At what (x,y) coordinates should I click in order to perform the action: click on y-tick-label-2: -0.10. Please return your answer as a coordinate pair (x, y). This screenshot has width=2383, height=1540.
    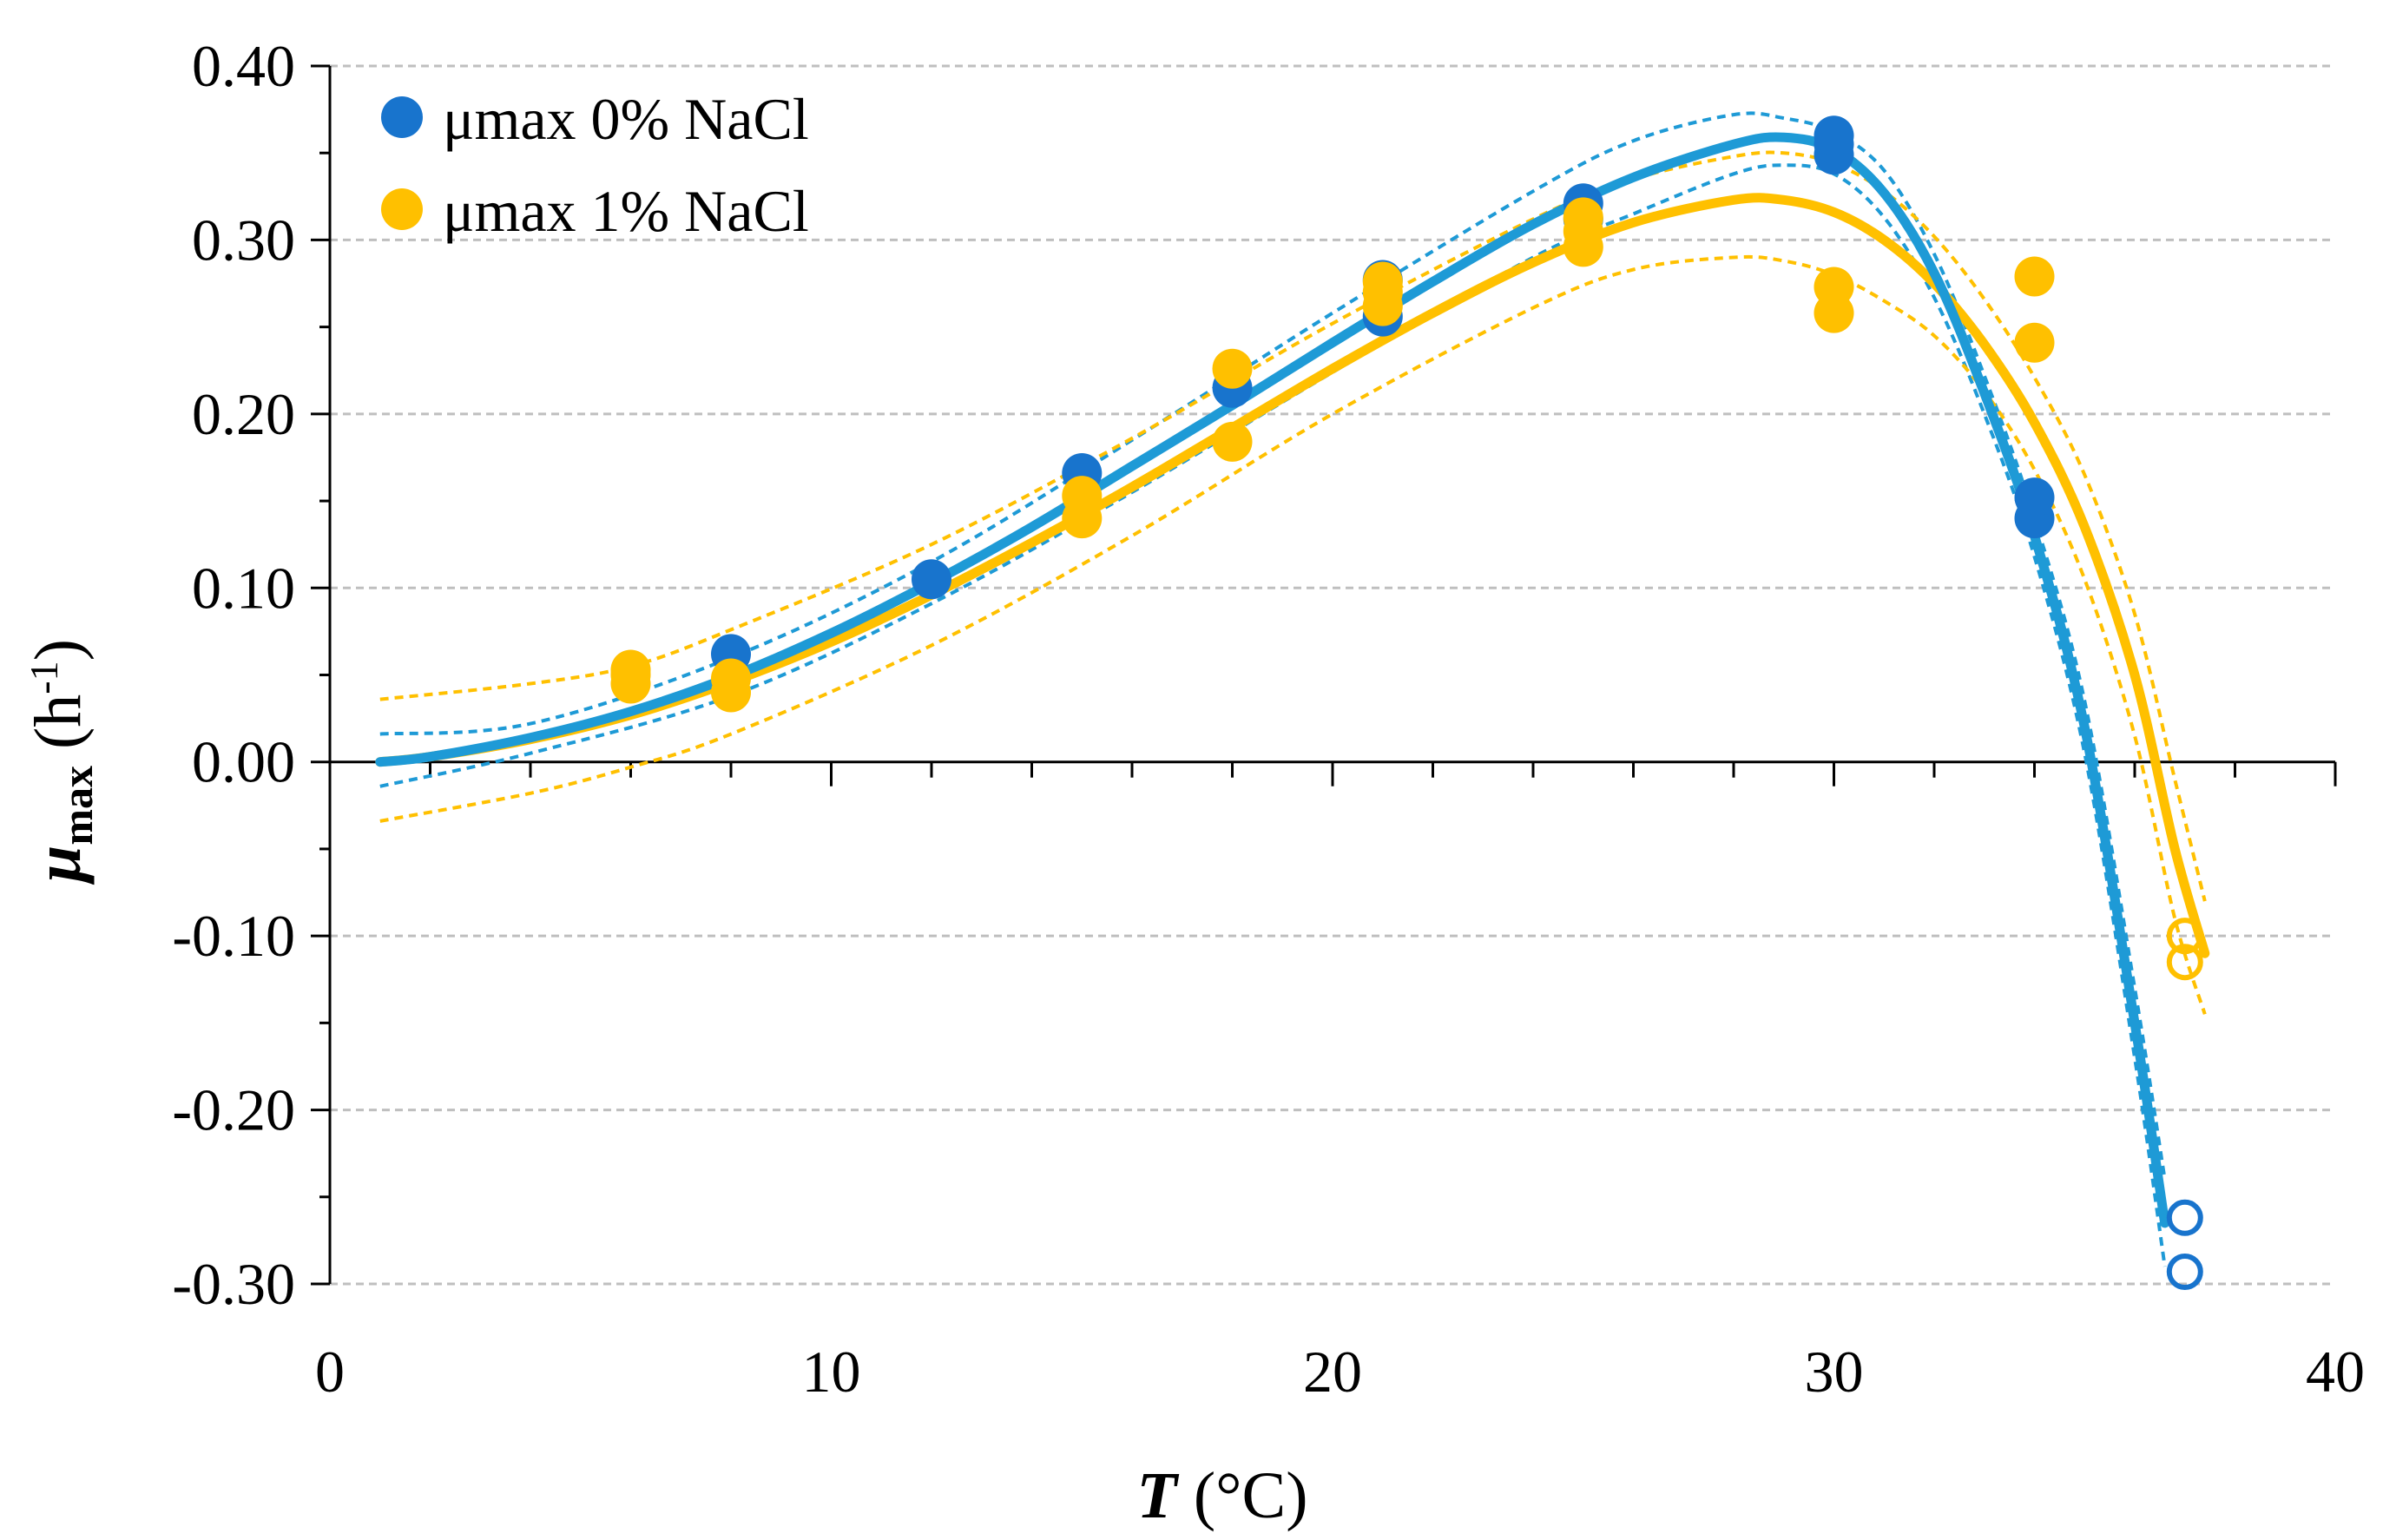
    Looking at the image, I should click on (233, 936).